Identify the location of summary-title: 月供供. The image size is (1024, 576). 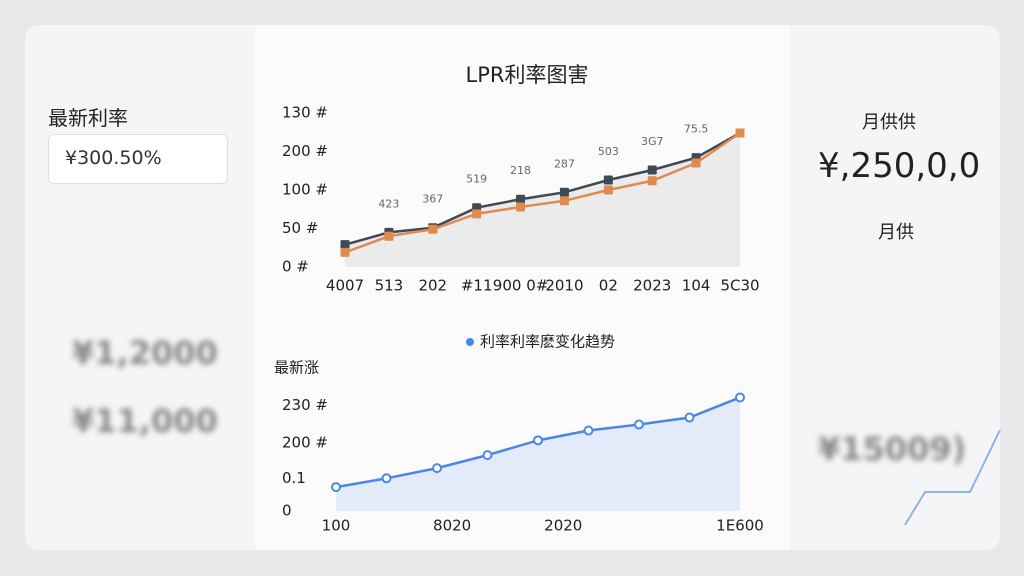
(889, 122).